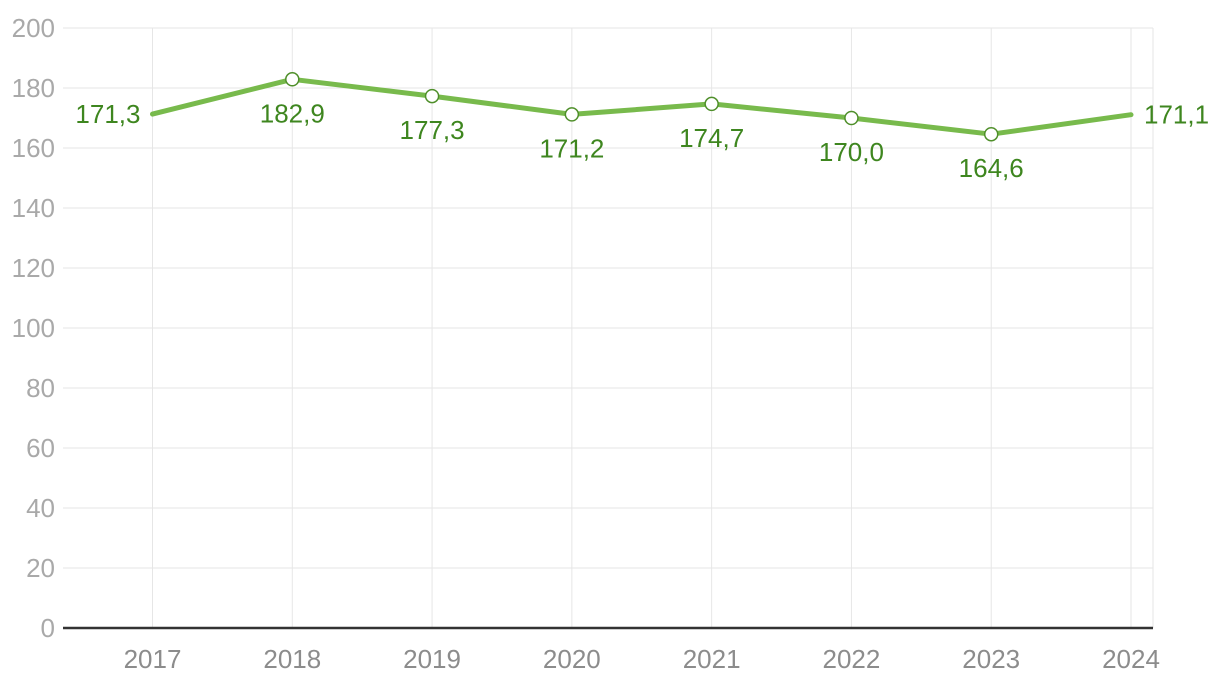  What do you see at coordinates (107, 114) in the screenshot?
I see `point-value-label: 171,3` at bounding box center [107, 114].